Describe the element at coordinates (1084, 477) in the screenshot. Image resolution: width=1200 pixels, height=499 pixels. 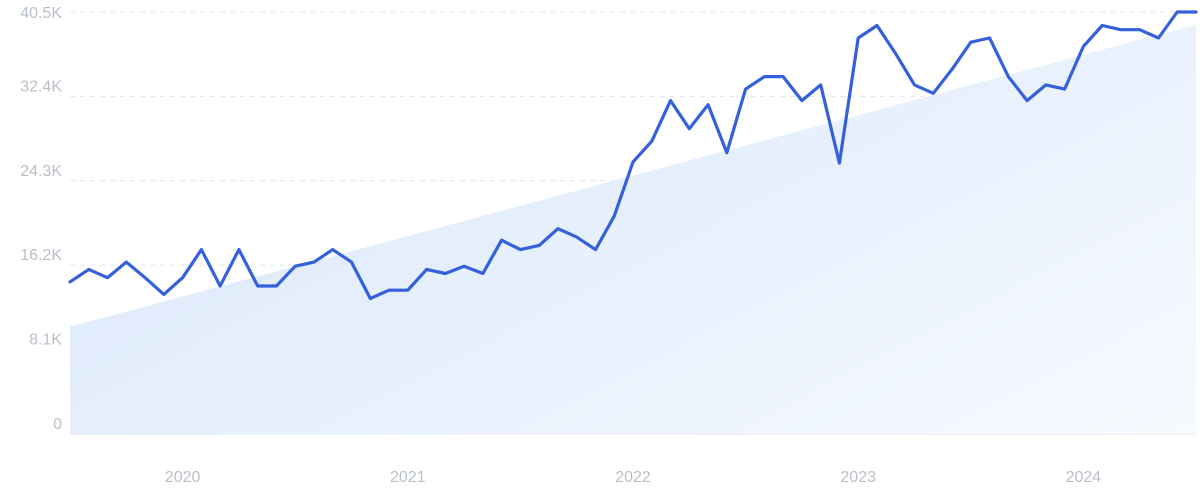
I see `x-tick-label: 2024` at that location.